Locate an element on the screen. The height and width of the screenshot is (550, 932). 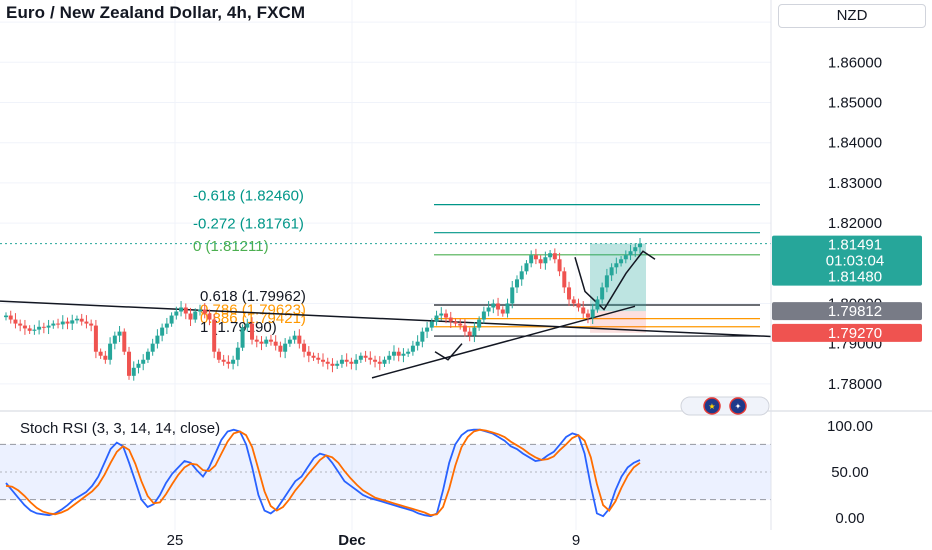
position-zone is located at coordinates (618, 288).